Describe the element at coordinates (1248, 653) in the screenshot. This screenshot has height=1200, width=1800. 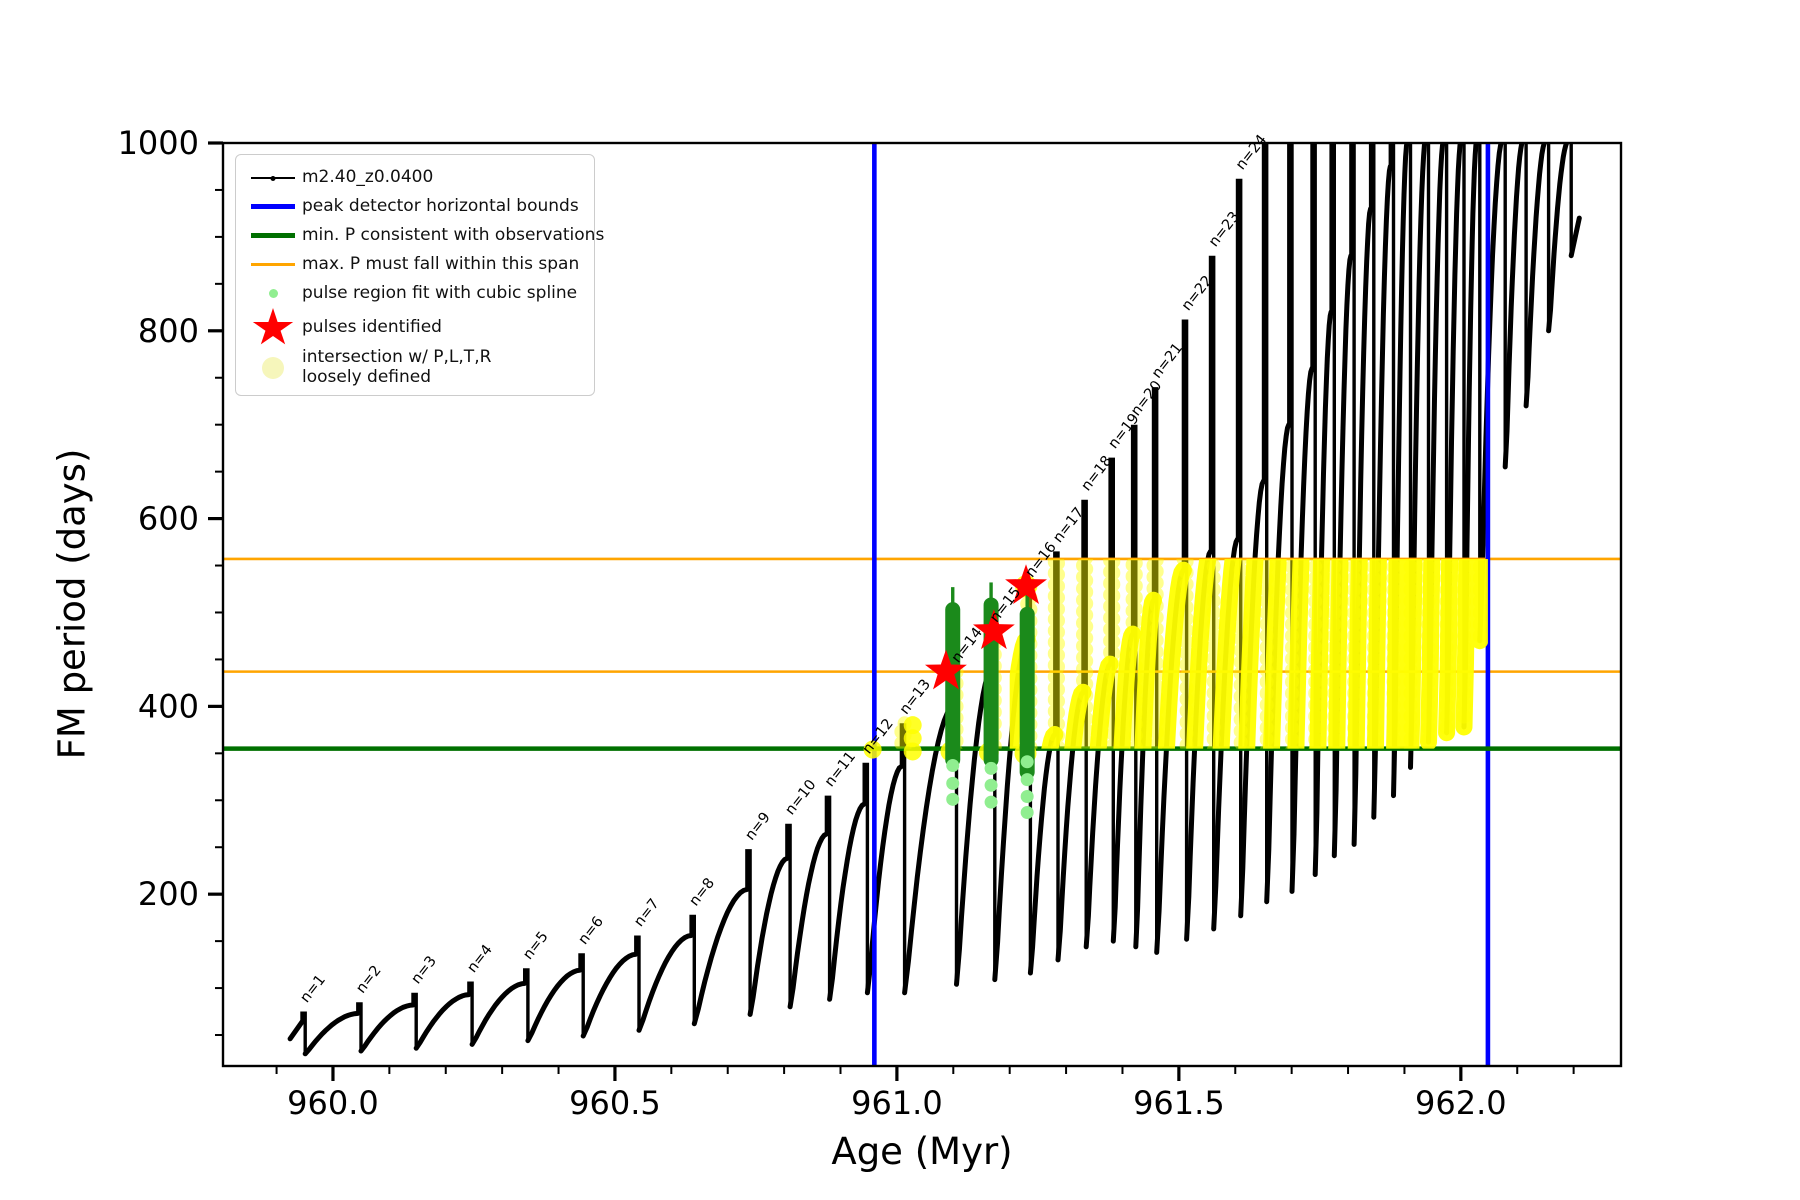
I see `intersection-solid` at that location.